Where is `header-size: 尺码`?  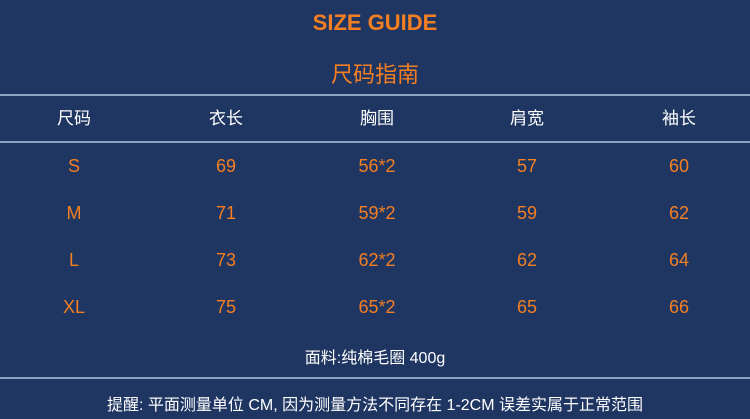 header-size: 尺码 is located at coordinates (74, 118).